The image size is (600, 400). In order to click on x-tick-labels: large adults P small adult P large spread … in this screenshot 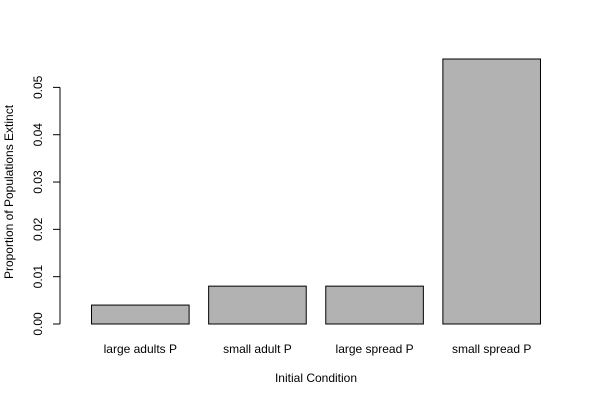, I will do `click(318, 349)`.